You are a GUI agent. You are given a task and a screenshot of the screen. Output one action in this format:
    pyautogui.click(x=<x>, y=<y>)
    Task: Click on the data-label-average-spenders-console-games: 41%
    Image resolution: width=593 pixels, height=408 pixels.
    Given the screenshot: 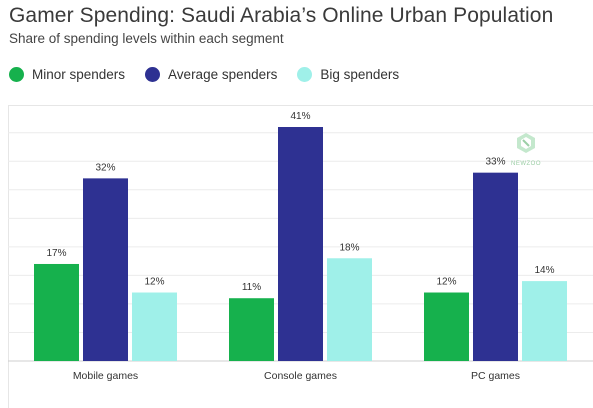 What is the action you would take?
    pyautogui.click(x=300, y=116)
    